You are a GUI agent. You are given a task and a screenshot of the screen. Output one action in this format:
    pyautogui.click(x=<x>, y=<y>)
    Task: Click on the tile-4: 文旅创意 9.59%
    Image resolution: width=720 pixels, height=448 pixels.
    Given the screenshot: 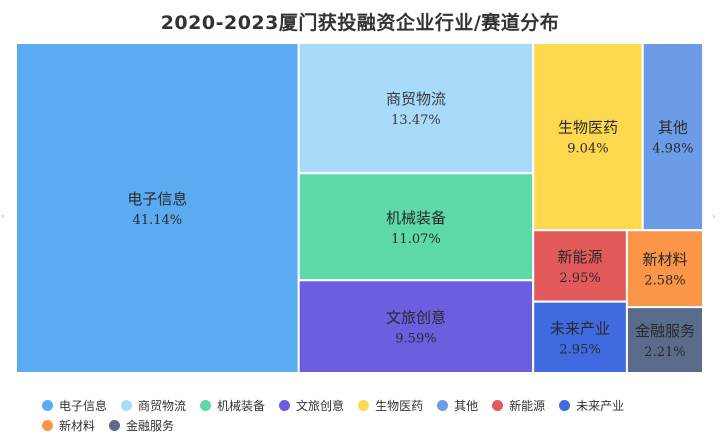 What is the action you would take?
    pyautogui.click(x=416, y=326)
    